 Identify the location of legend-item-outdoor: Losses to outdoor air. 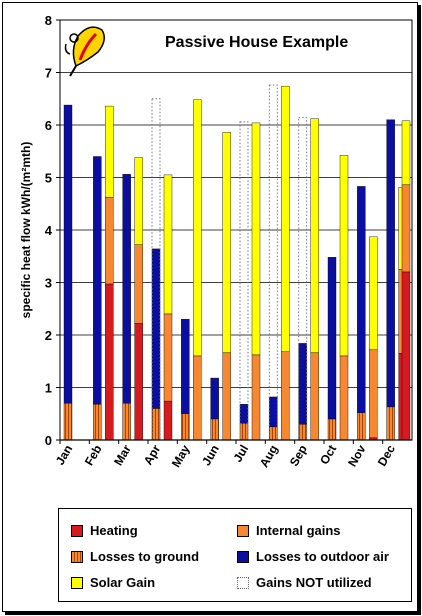
(313, 556).